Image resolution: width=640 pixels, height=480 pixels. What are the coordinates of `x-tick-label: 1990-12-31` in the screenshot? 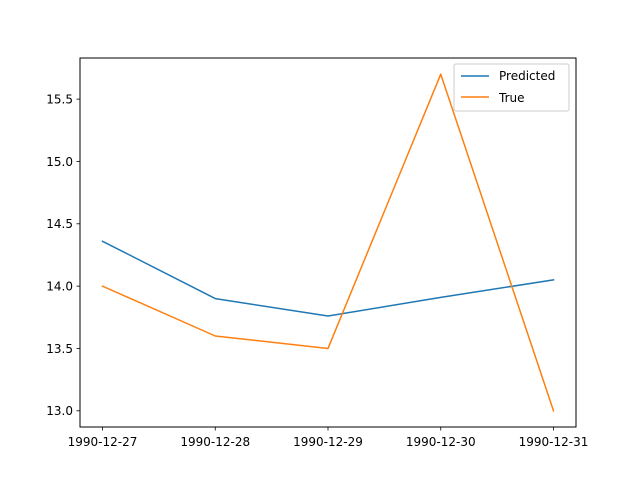 It's located at (554, 442).